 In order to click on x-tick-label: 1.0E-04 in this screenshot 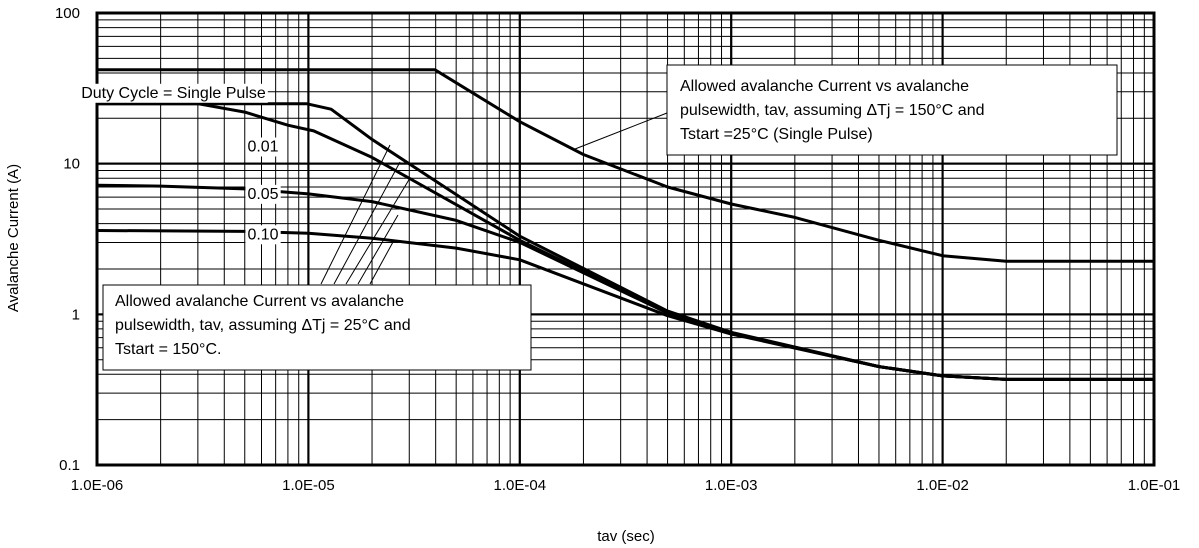, I will do `click(520, 485)`.